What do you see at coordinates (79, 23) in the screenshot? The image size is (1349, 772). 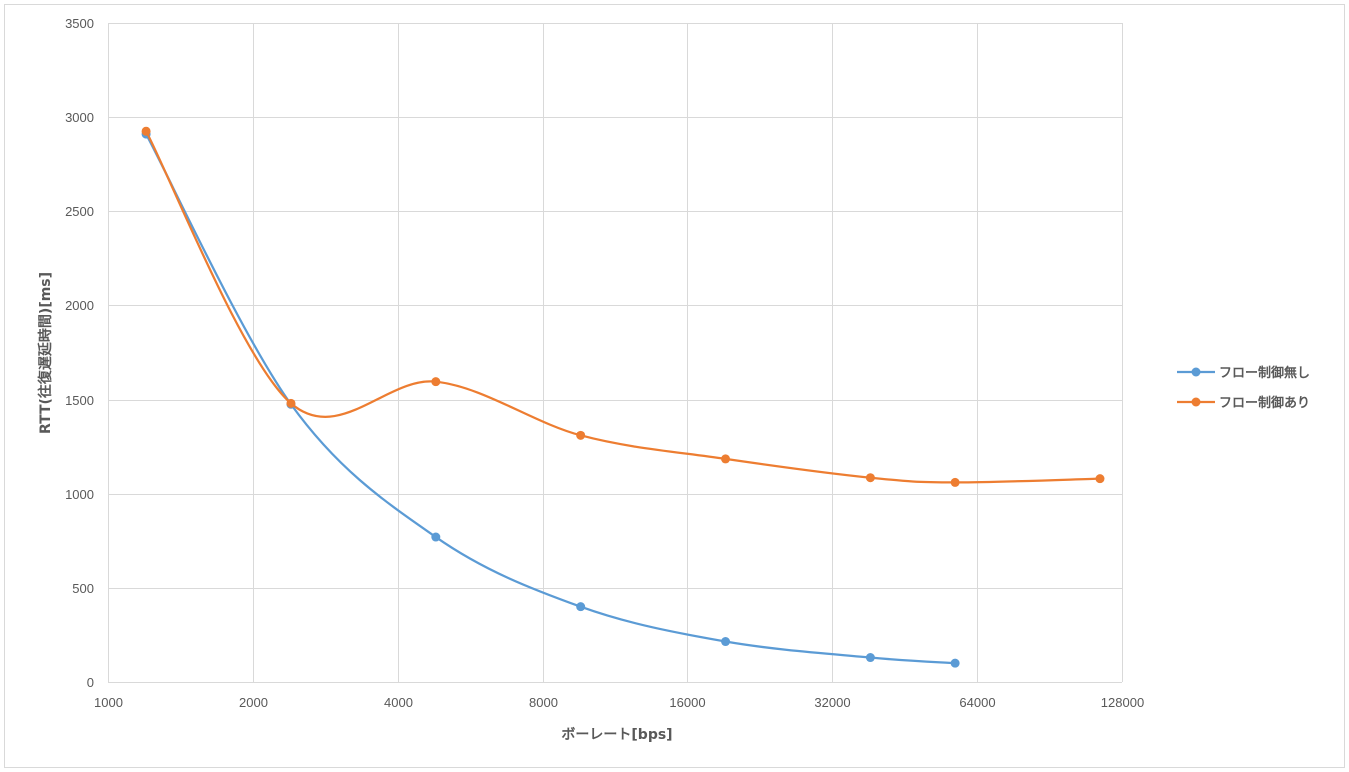 I see `y-tick-label: 3500` at bounding box center [79, 23].